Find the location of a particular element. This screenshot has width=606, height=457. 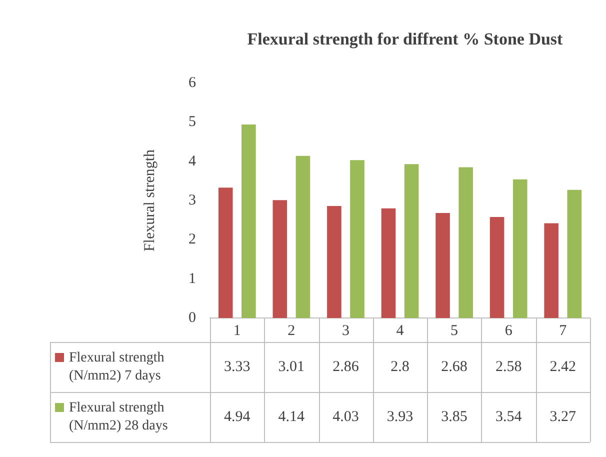

data-label: 2.42 is located at coordinates (563, 366).